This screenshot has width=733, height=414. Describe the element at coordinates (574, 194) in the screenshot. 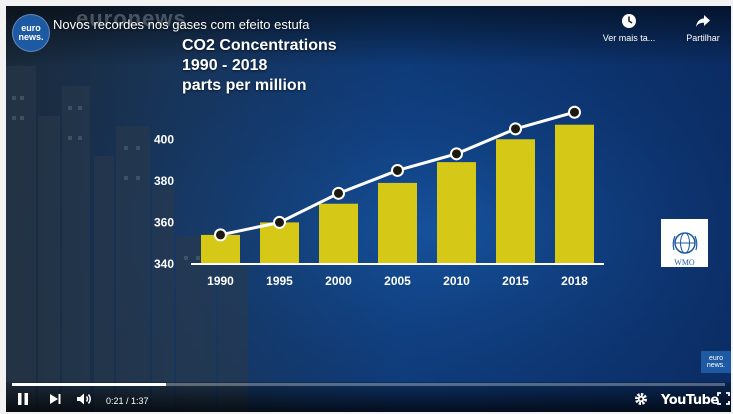

I see `bar-2018` at that location.